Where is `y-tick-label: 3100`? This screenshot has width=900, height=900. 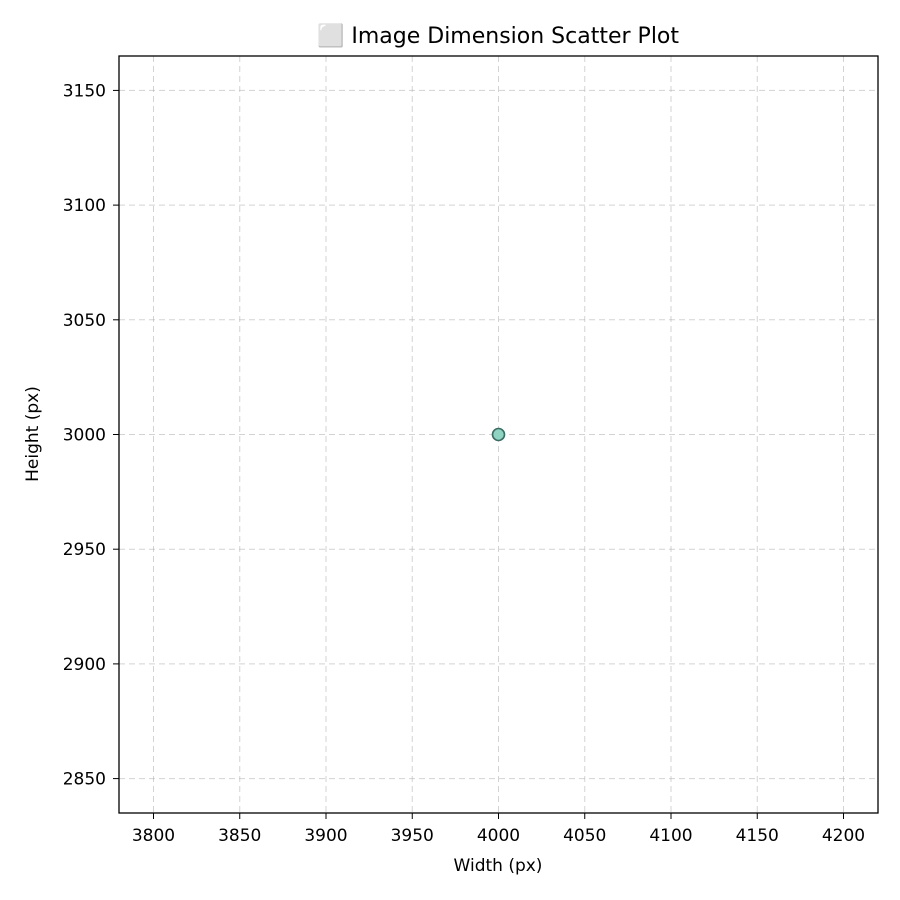
y-tick-label: 3100 is located at coordinates (84, 206).